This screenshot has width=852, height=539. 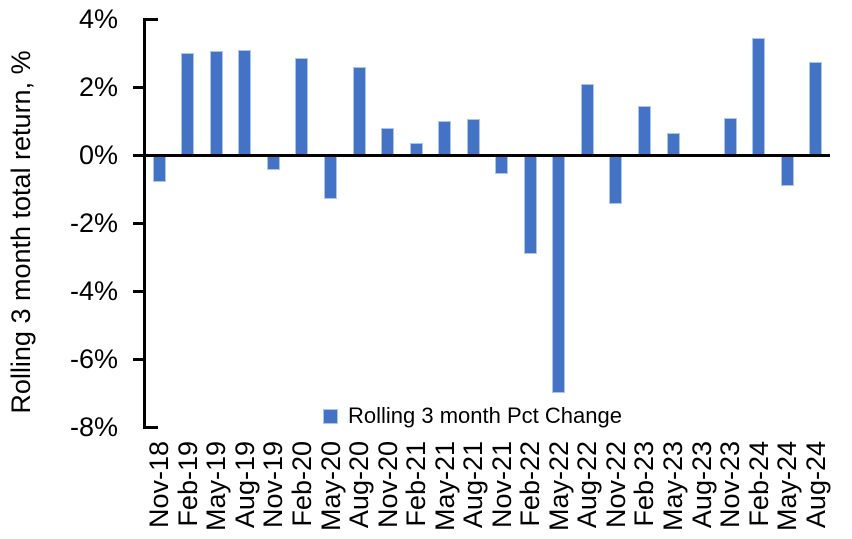 I want to click on x-tick-label: Feb-24, so click(x=758, y=484).